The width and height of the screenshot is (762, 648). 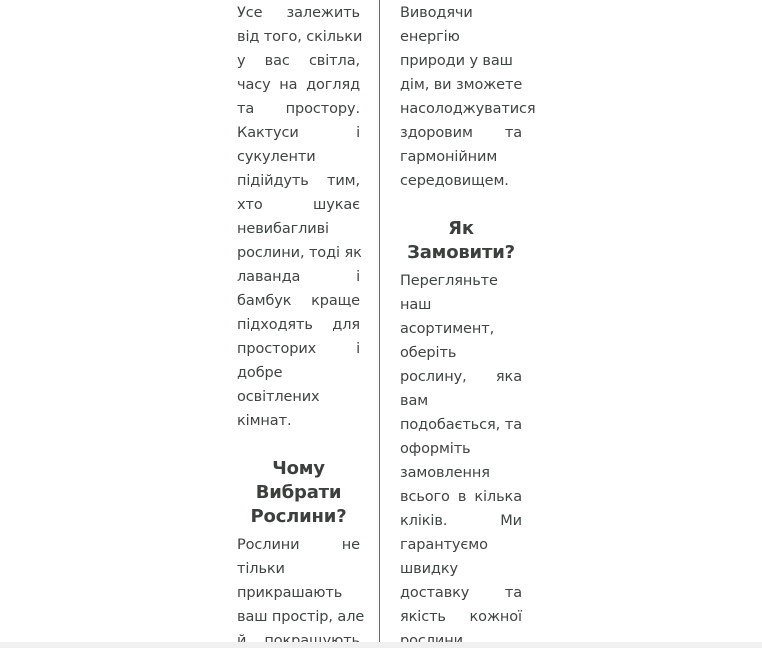 I want to click on word: в, so click(x=462, y=497).